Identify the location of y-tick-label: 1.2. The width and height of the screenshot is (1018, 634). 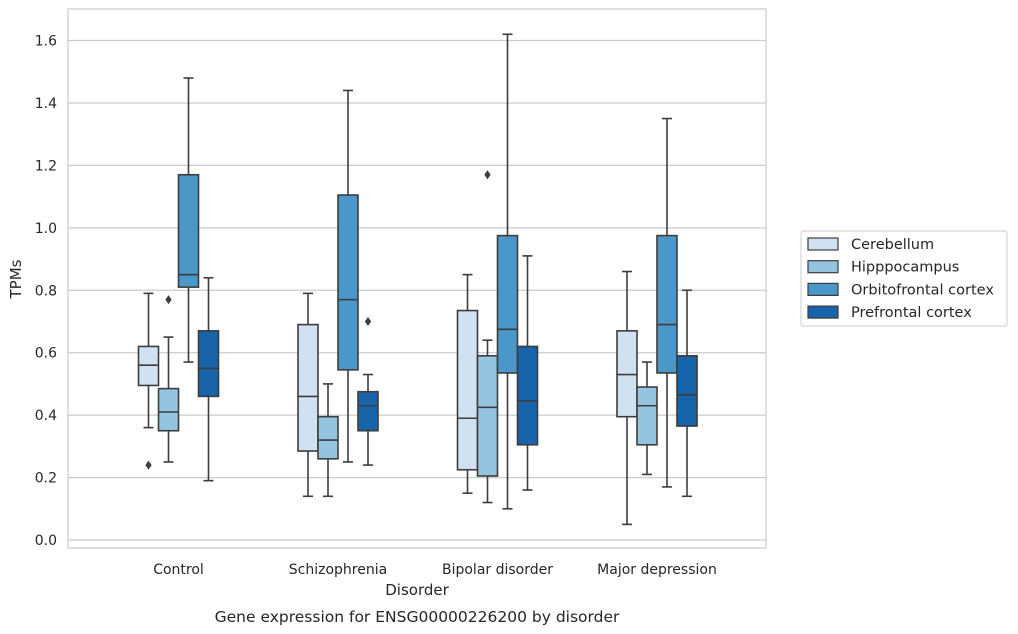
(46, 166).